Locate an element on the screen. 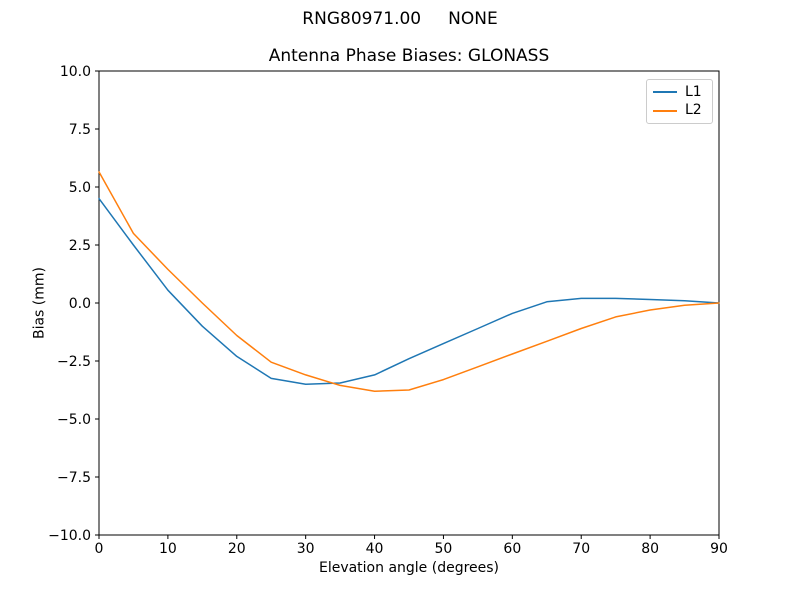 The height and width of the screenshot is (600, 800). x-axis-tick-label: 60 is located at coordinates (512, 549).